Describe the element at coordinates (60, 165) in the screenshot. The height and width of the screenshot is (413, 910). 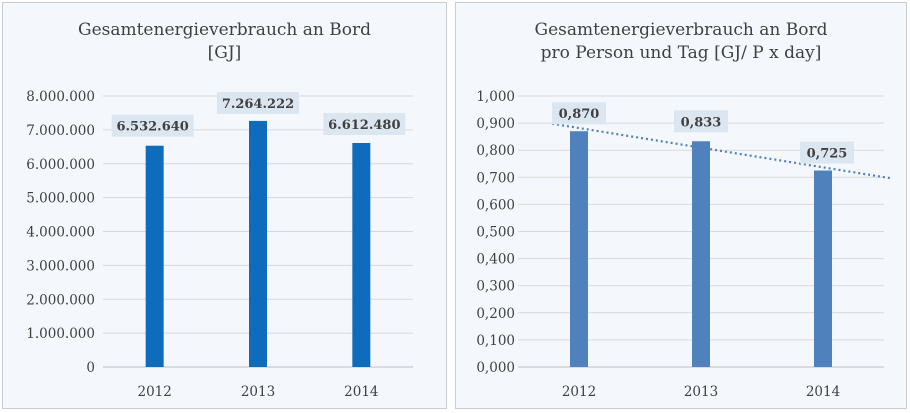
I see `y-tick-label: 6.000.000` at that location.